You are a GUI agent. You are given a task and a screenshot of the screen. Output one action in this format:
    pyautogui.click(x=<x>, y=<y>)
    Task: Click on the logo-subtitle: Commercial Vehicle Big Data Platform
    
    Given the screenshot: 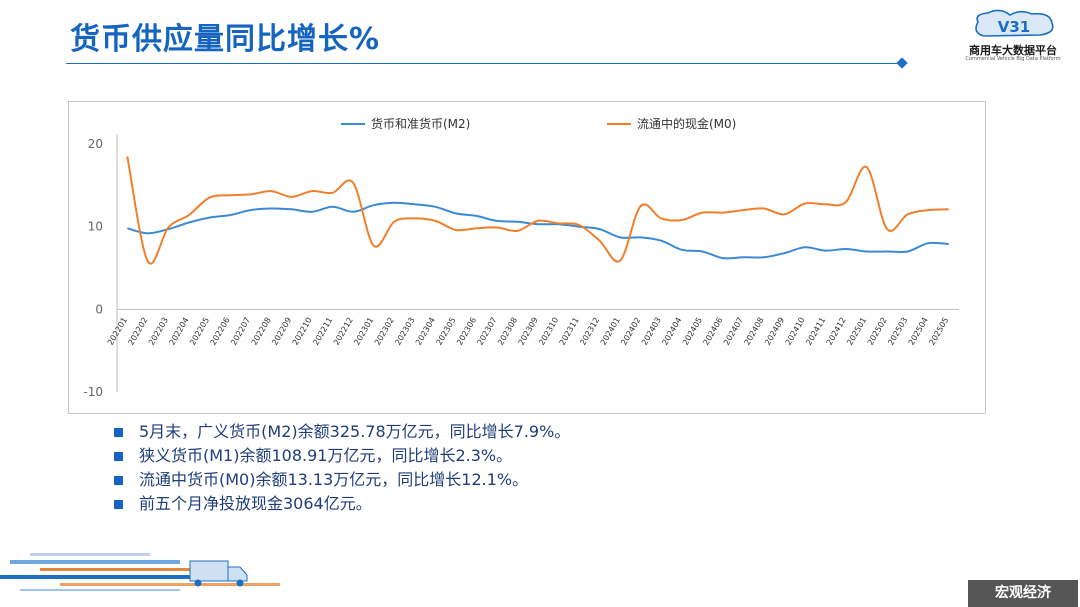 What is the action you would take?
    pyautogui.click(x=1013, y=59)
    